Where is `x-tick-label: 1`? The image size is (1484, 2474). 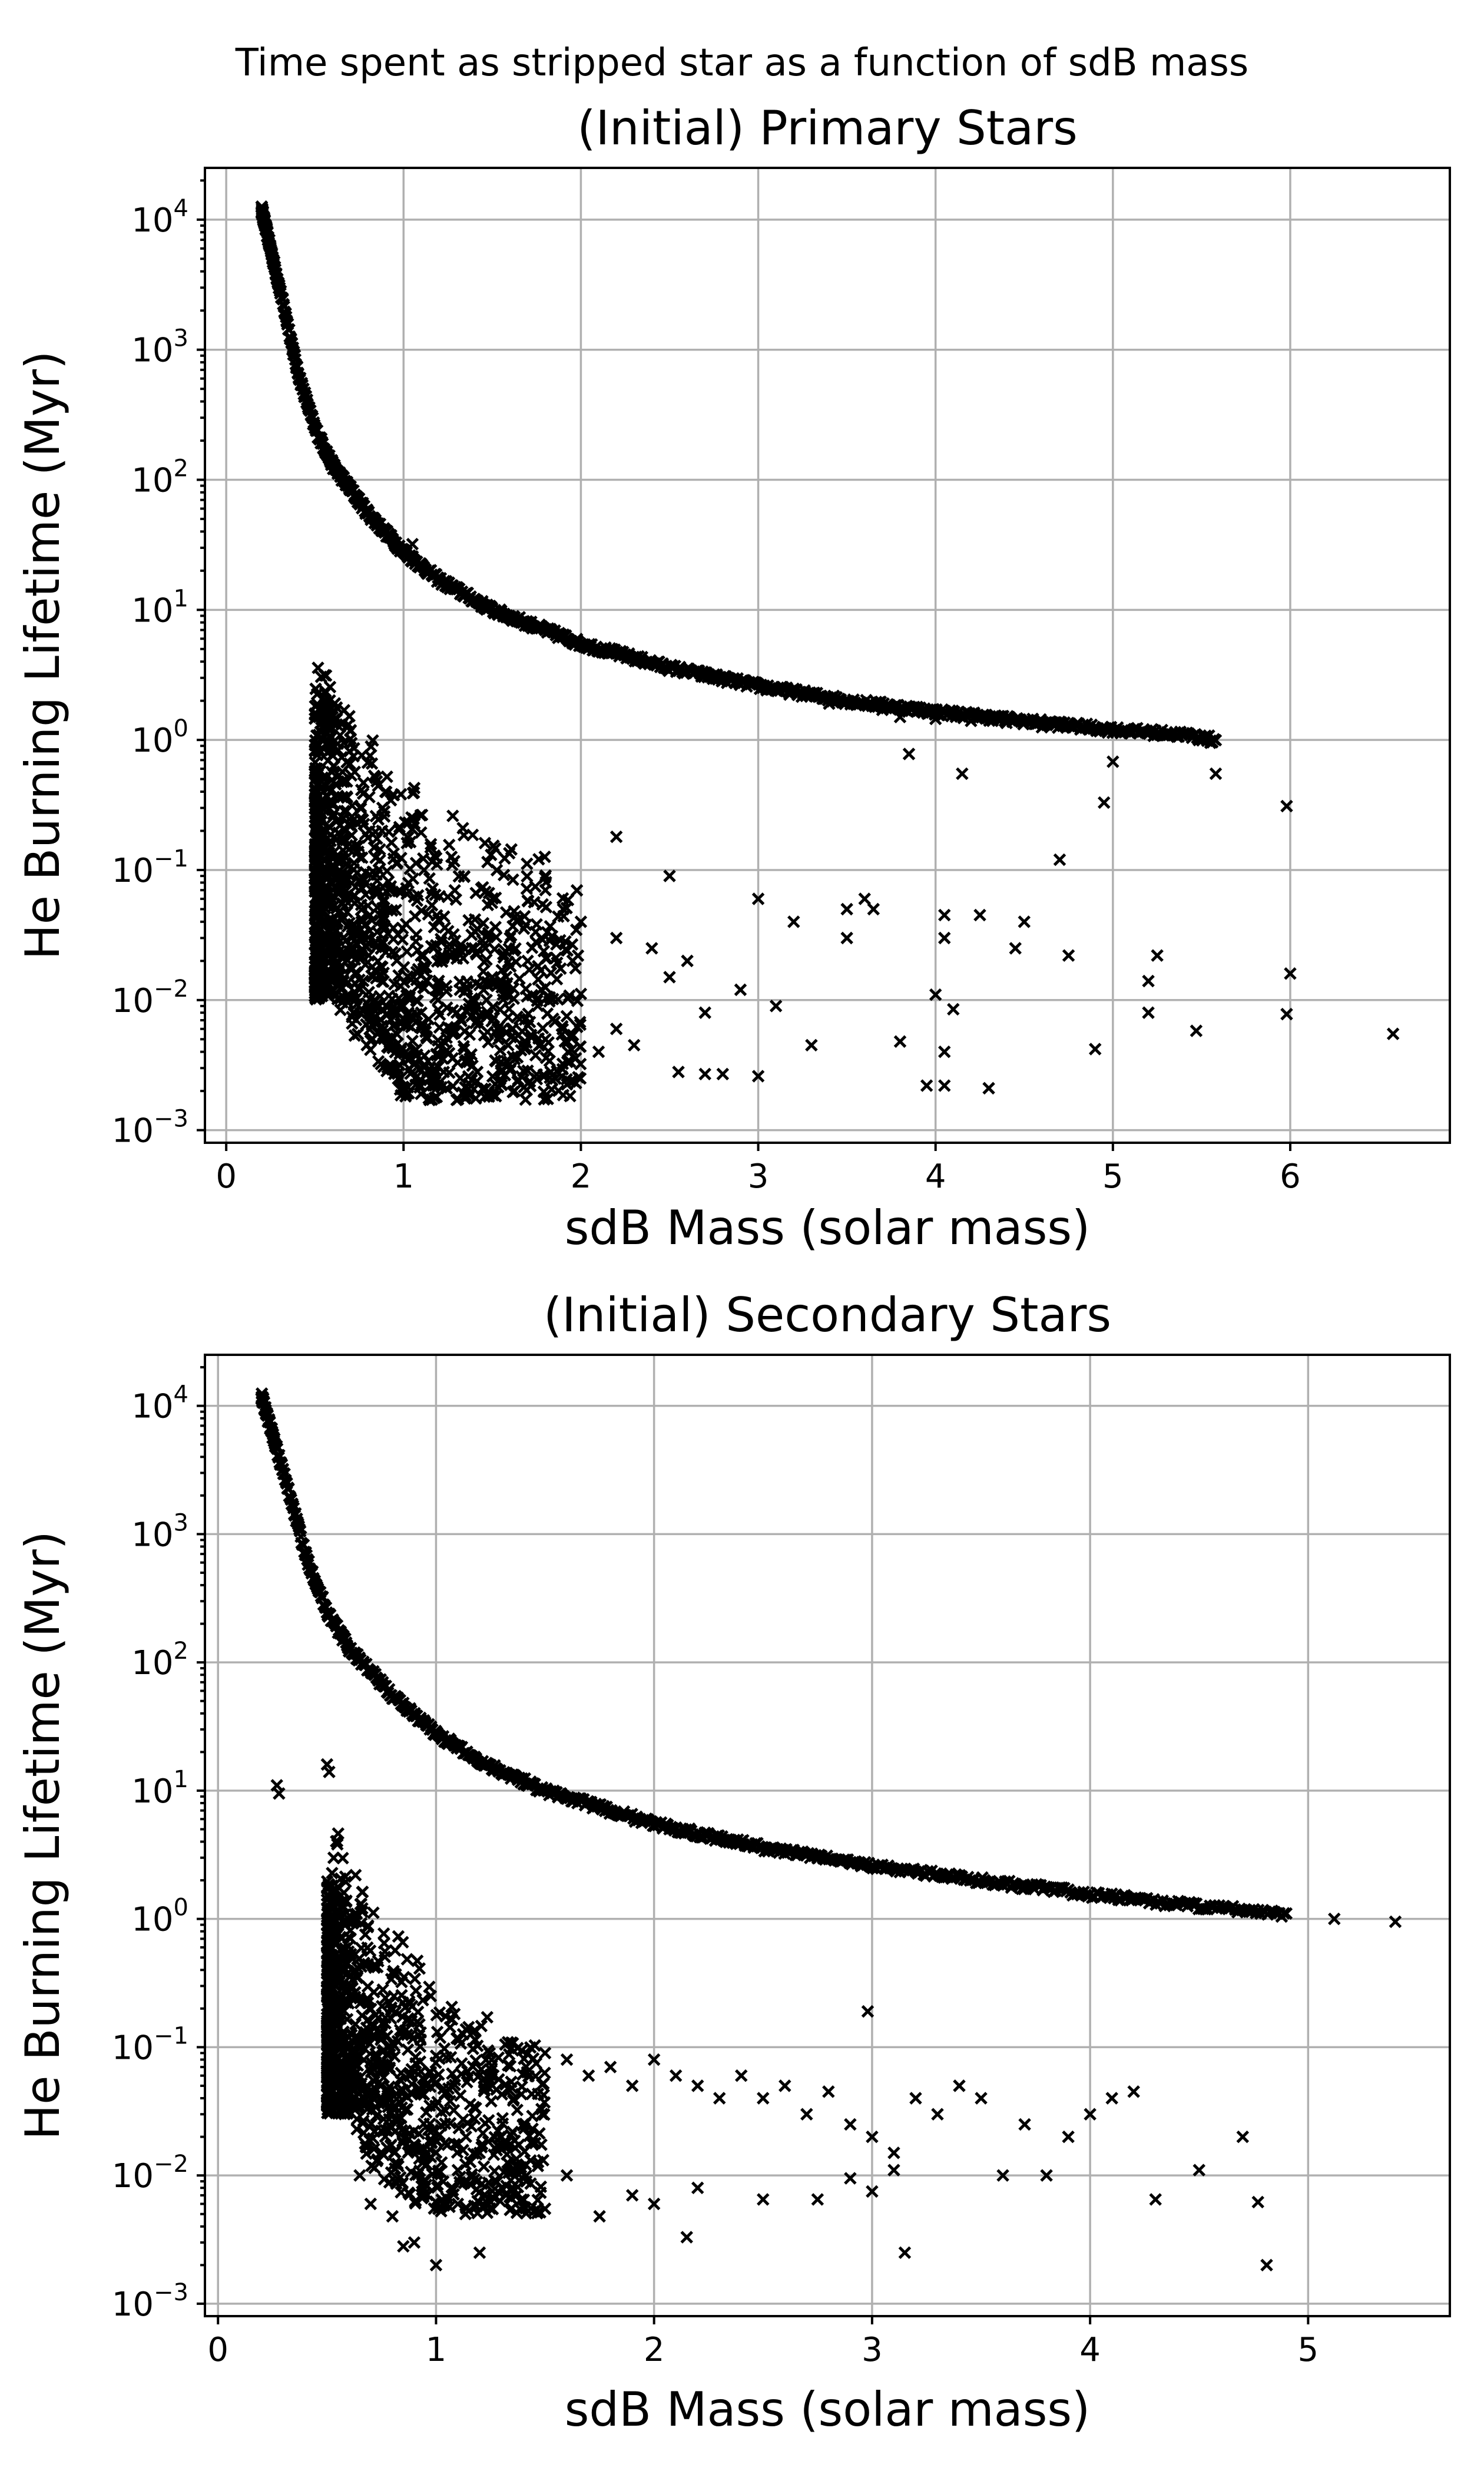
x-tick-label: 1 is located at coordinates (404, 1176).